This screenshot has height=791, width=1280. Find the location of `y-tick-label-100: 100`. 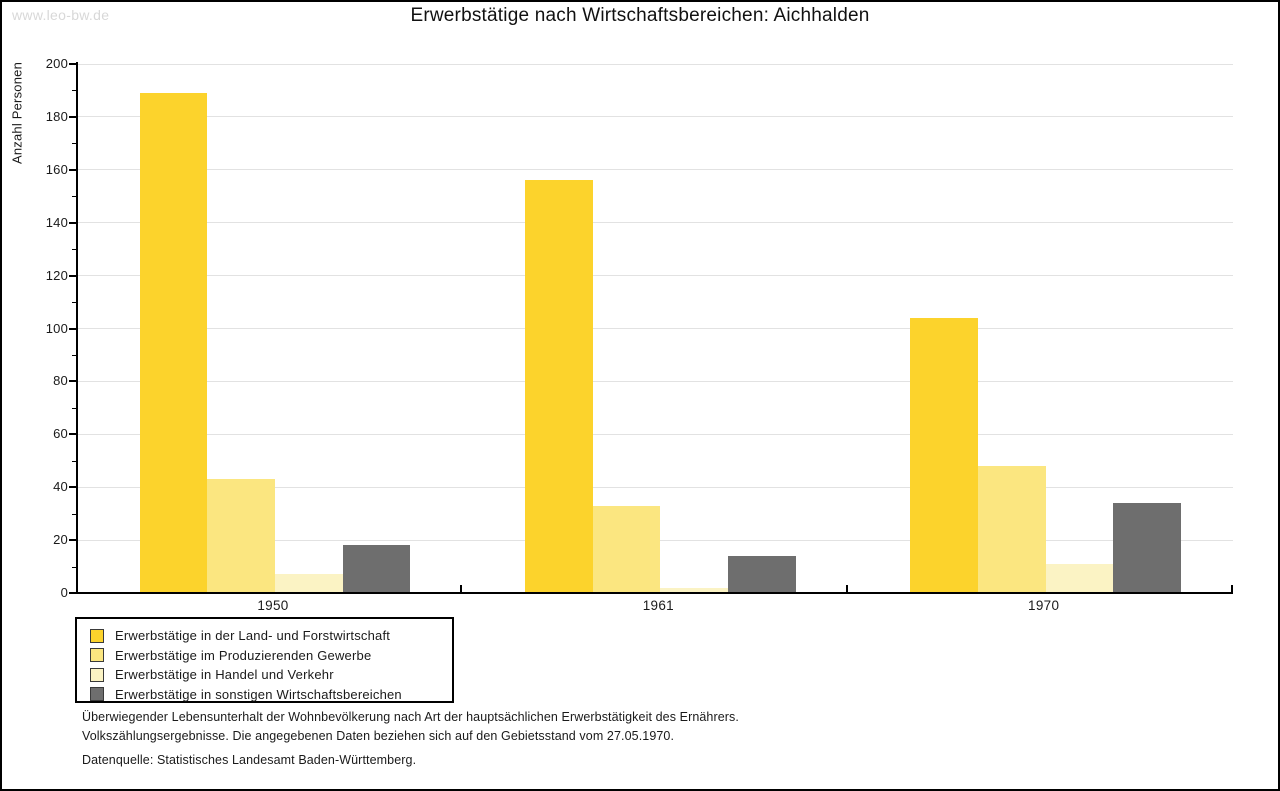

y-tick-label-100: 100 is located at coordinates (56, 328).